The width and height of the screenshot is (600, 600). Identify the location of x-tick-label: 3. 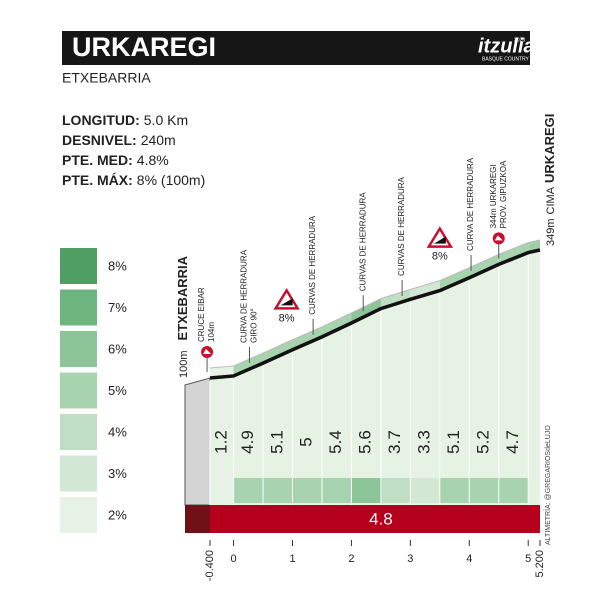
(410, 559).